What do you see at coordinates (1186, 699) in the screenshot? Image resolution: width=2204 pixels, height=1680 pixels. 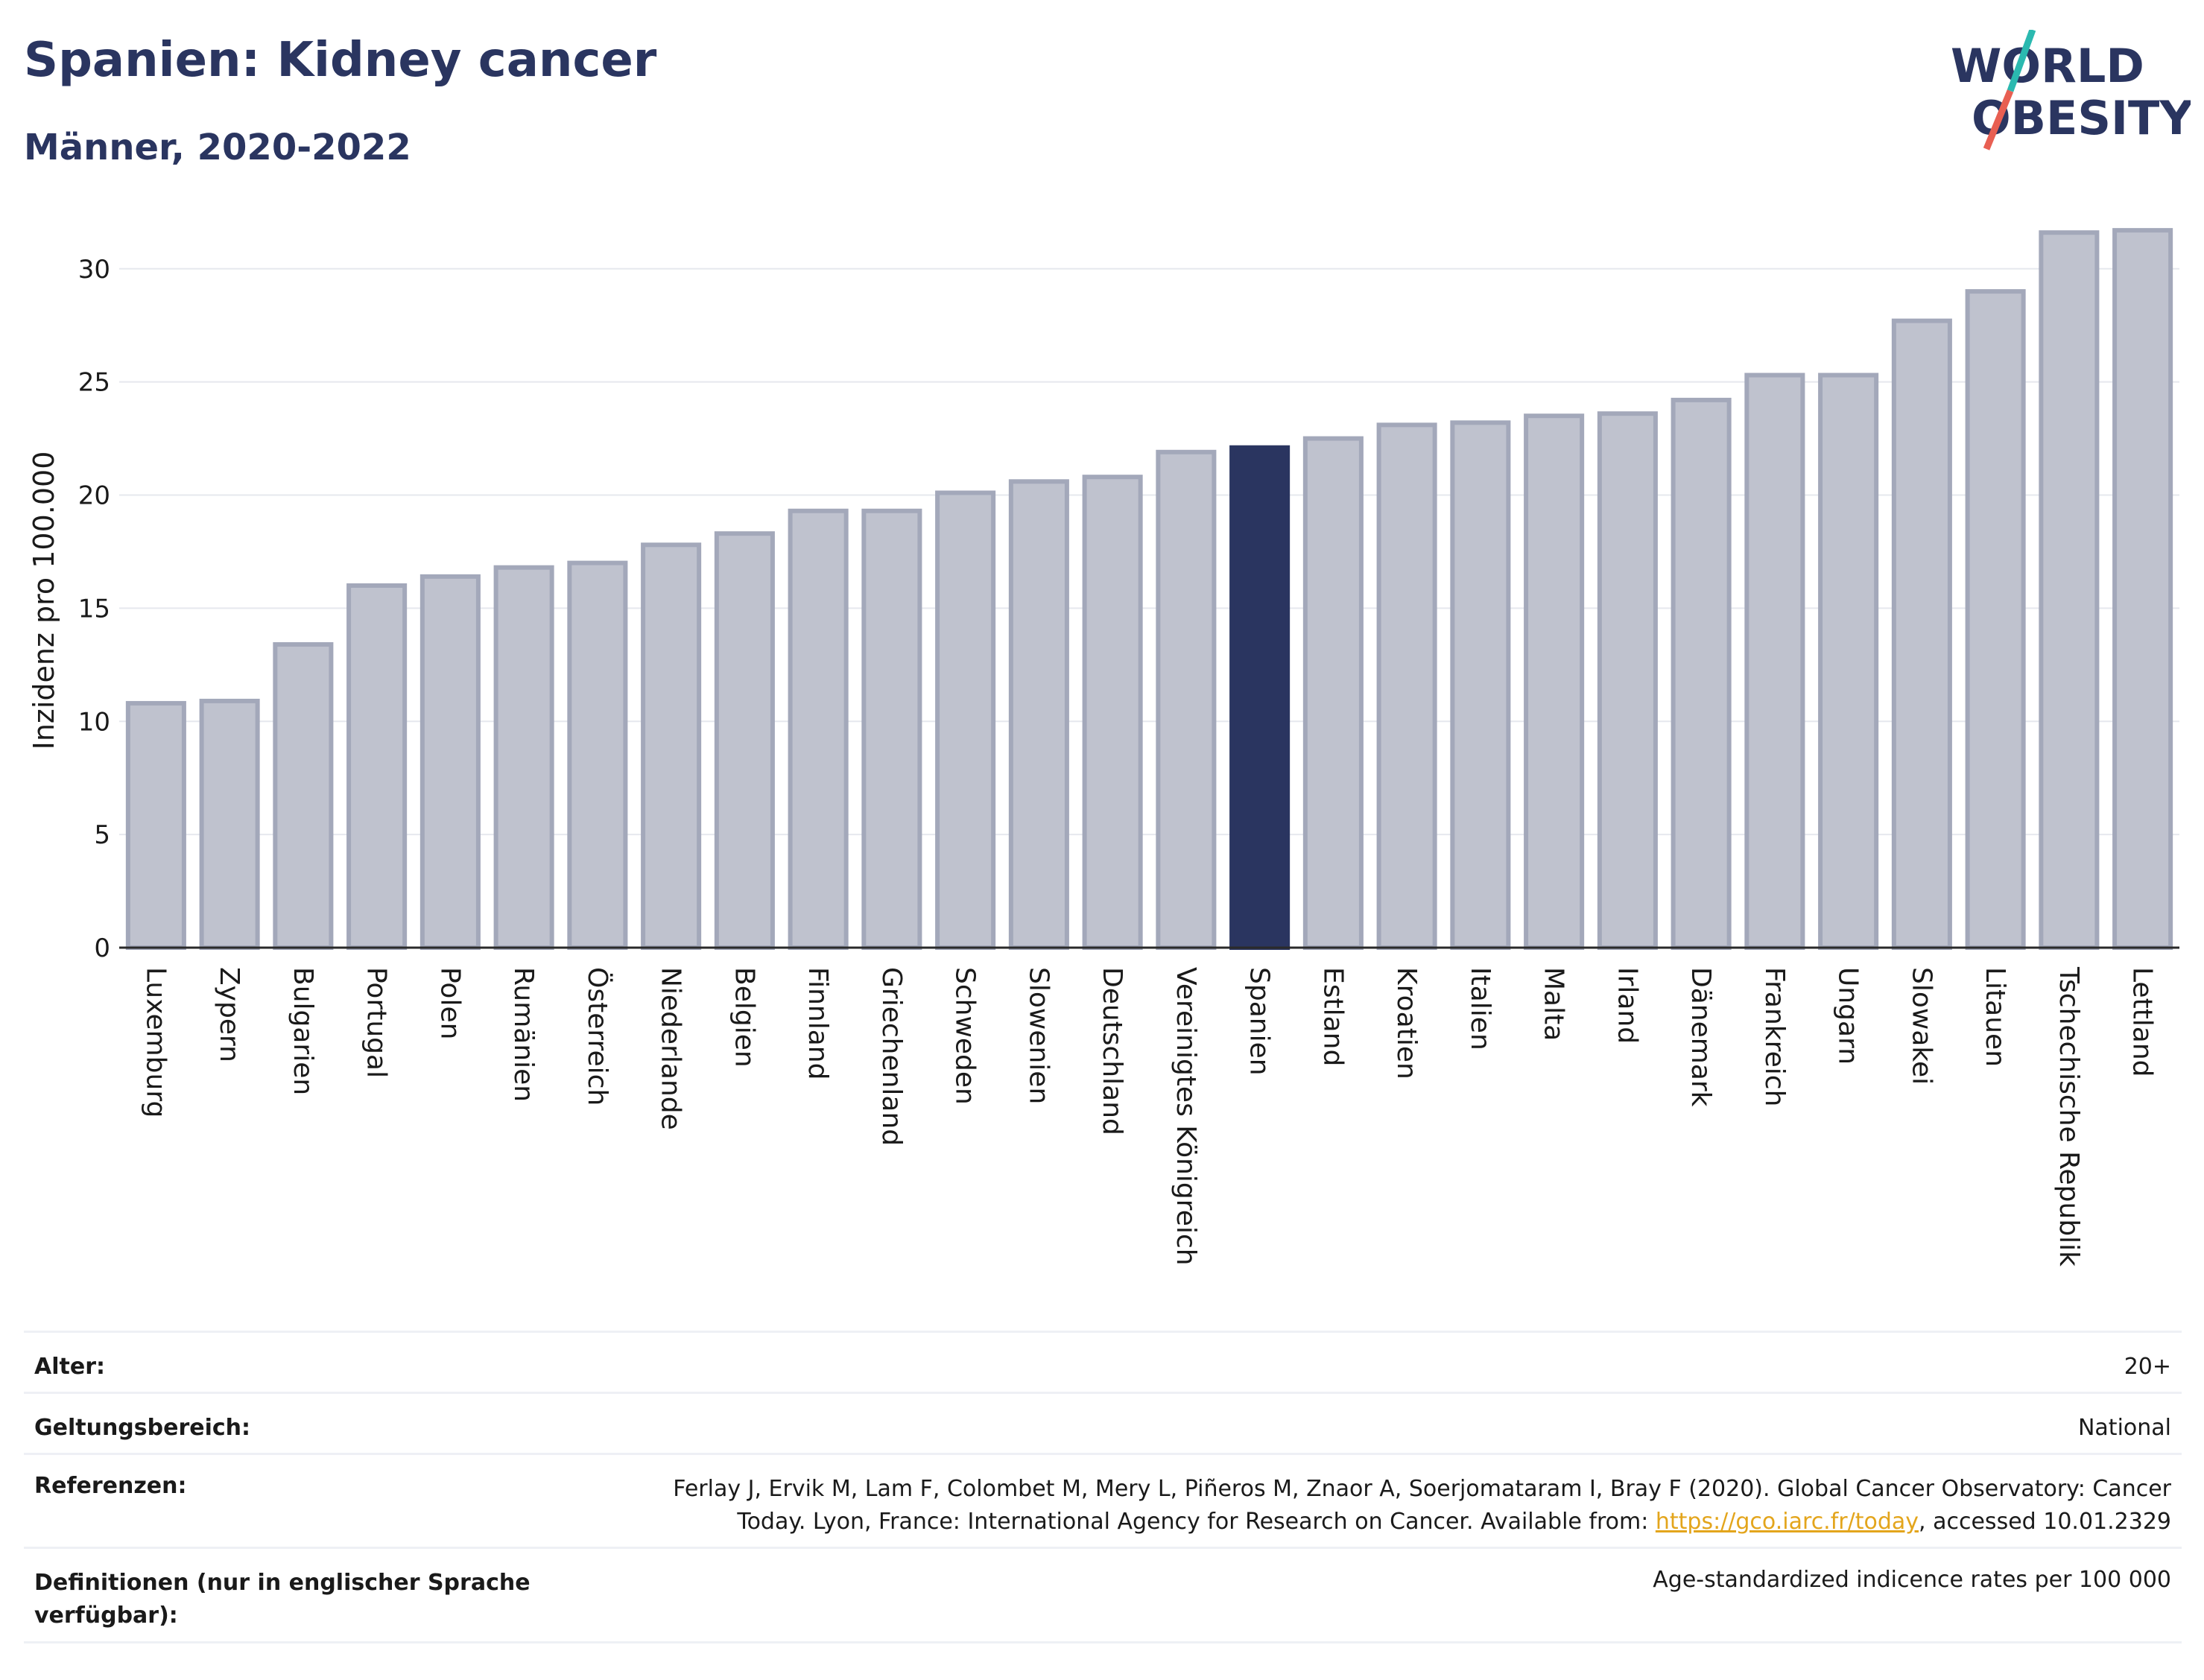 I see `bar-vereinigtes-königreich` at bounding box center [1186, 699].